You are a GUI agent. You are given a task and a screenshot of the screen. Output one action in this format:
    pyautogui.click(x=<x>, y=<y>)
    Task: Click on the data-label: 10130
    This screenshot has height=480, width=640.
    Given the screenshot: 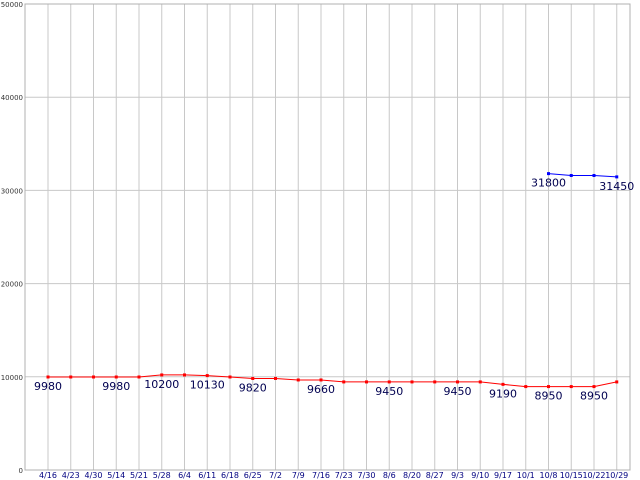 What is the action you would take?
    pyautogui.click(x=207, y=385)
    